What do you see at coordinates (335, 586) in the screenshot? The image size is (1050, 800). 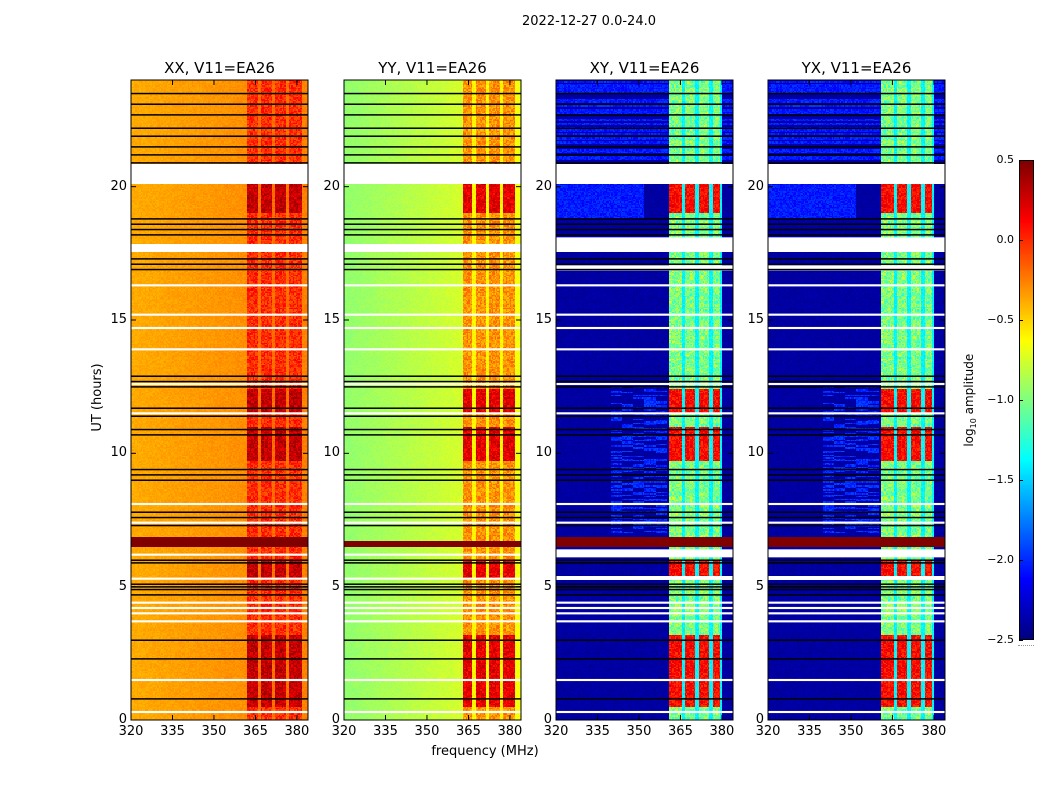 I see `y-tick-label: 5` at bounding box center [335, 586].